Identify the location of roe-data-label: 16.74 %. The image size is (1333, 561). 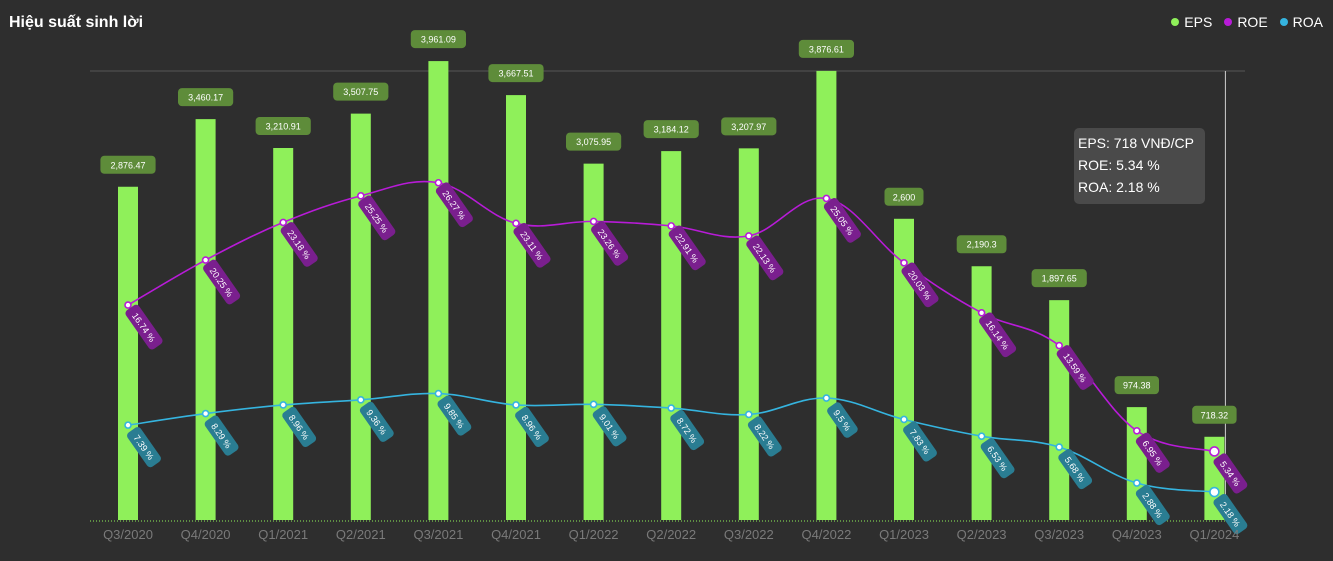
(144, 327).